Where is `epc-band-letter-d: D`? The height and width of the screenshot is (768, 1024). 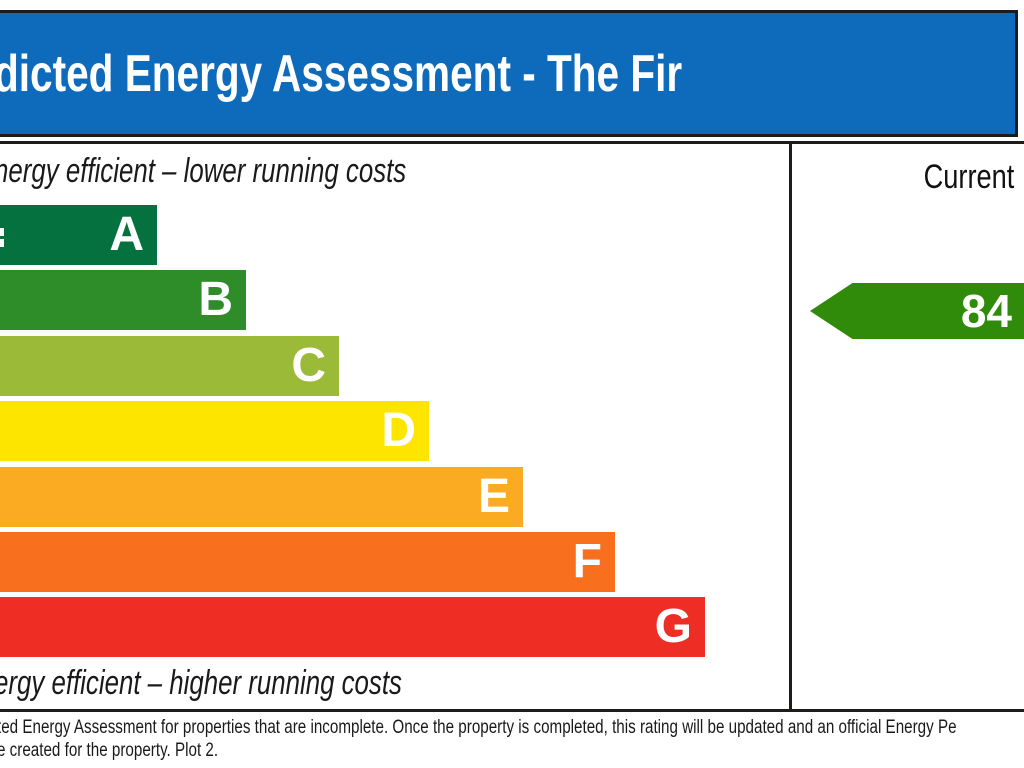
epc-band-letter-d: D is located at coordinates (398, 431).